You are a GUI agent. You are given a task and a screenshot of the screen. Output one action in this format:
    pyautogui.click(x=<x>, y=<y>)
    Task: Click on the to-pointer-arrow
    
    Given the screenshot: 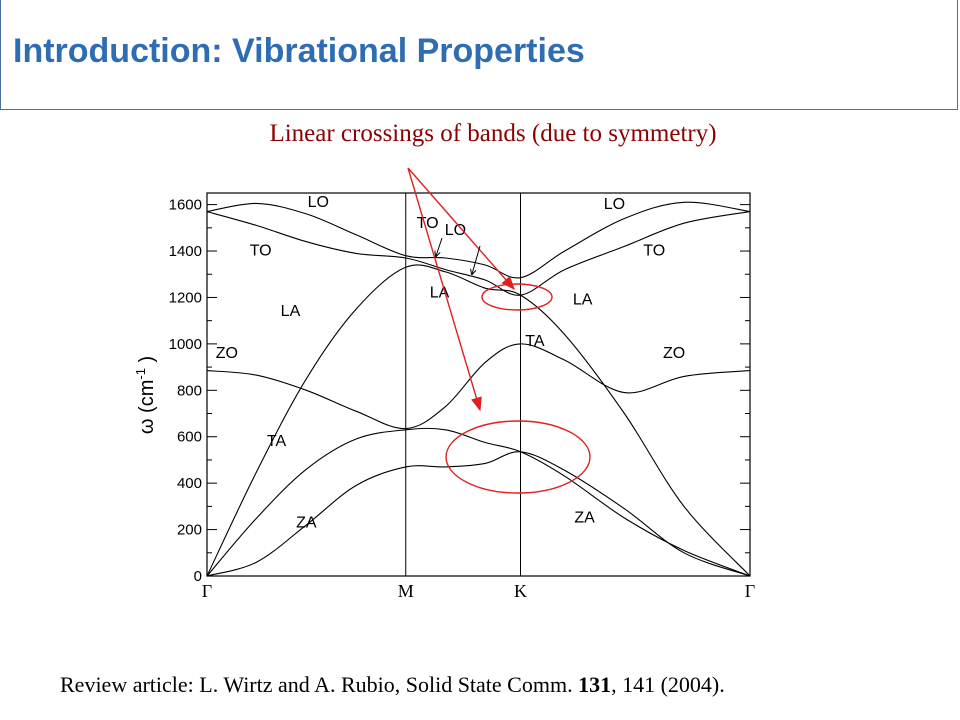 What is the action you would take?
    pyautogui.click(x=439, y=246)
    